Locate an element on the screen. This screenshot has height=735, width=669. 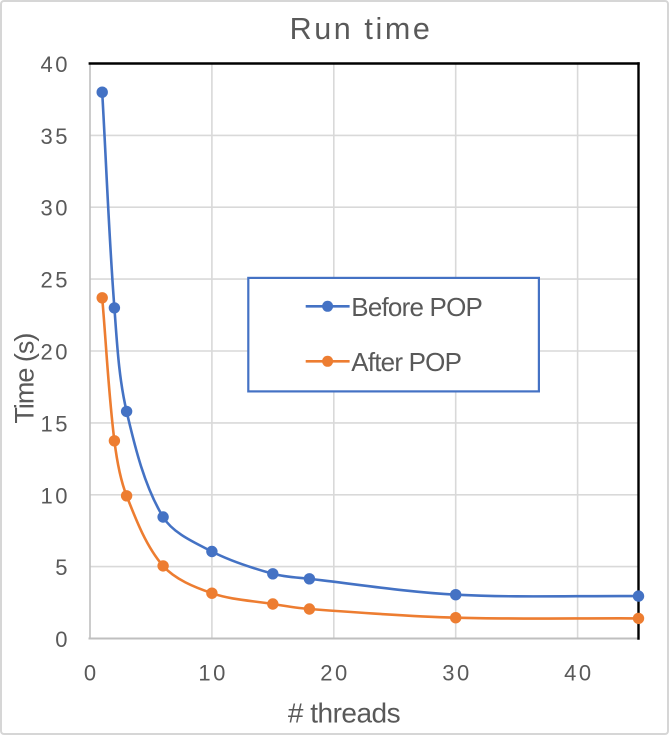
svg-text: Run time is located at coordinates (361, 29).